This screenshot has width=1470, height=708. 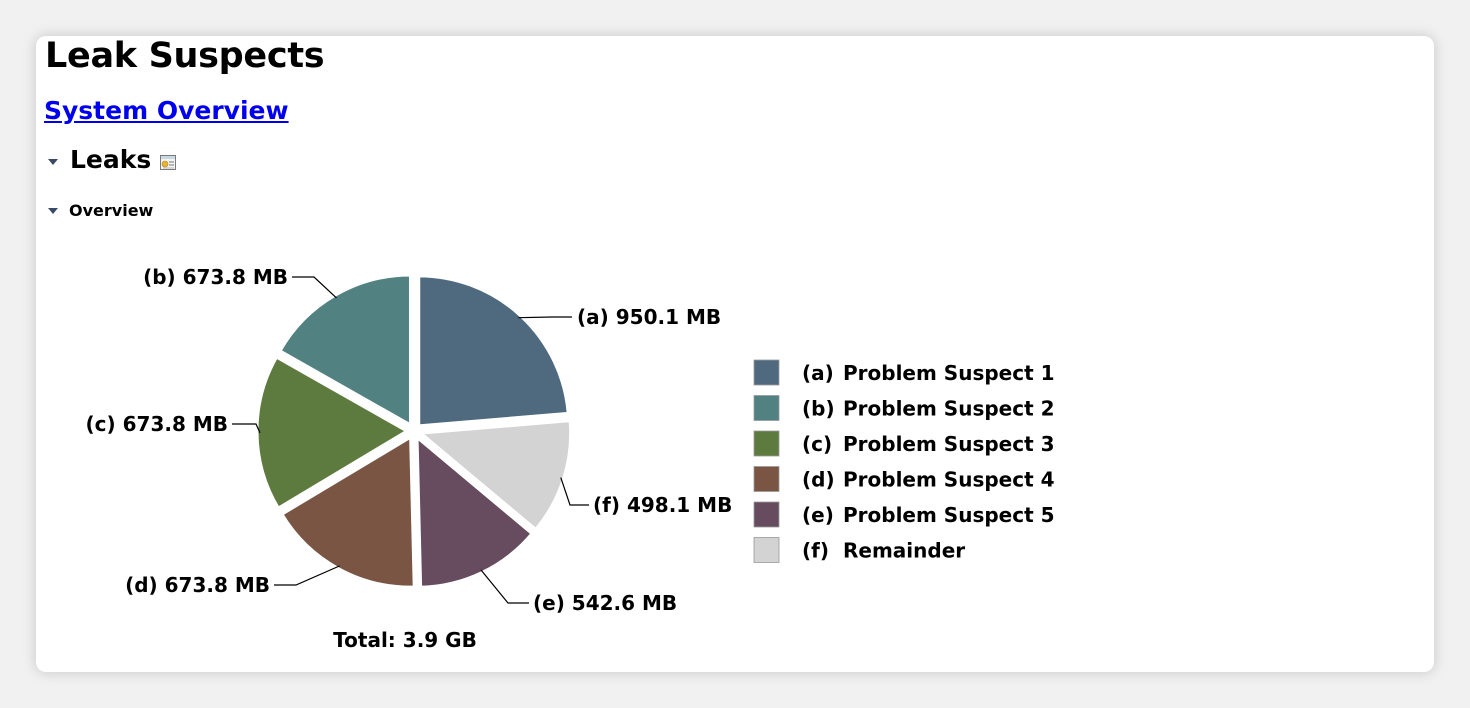 What do you see at coordinates (949, 480) in the screenshot?
I see `legend-label-d: Problem Suspect 4` at bounding box center [949, 480].